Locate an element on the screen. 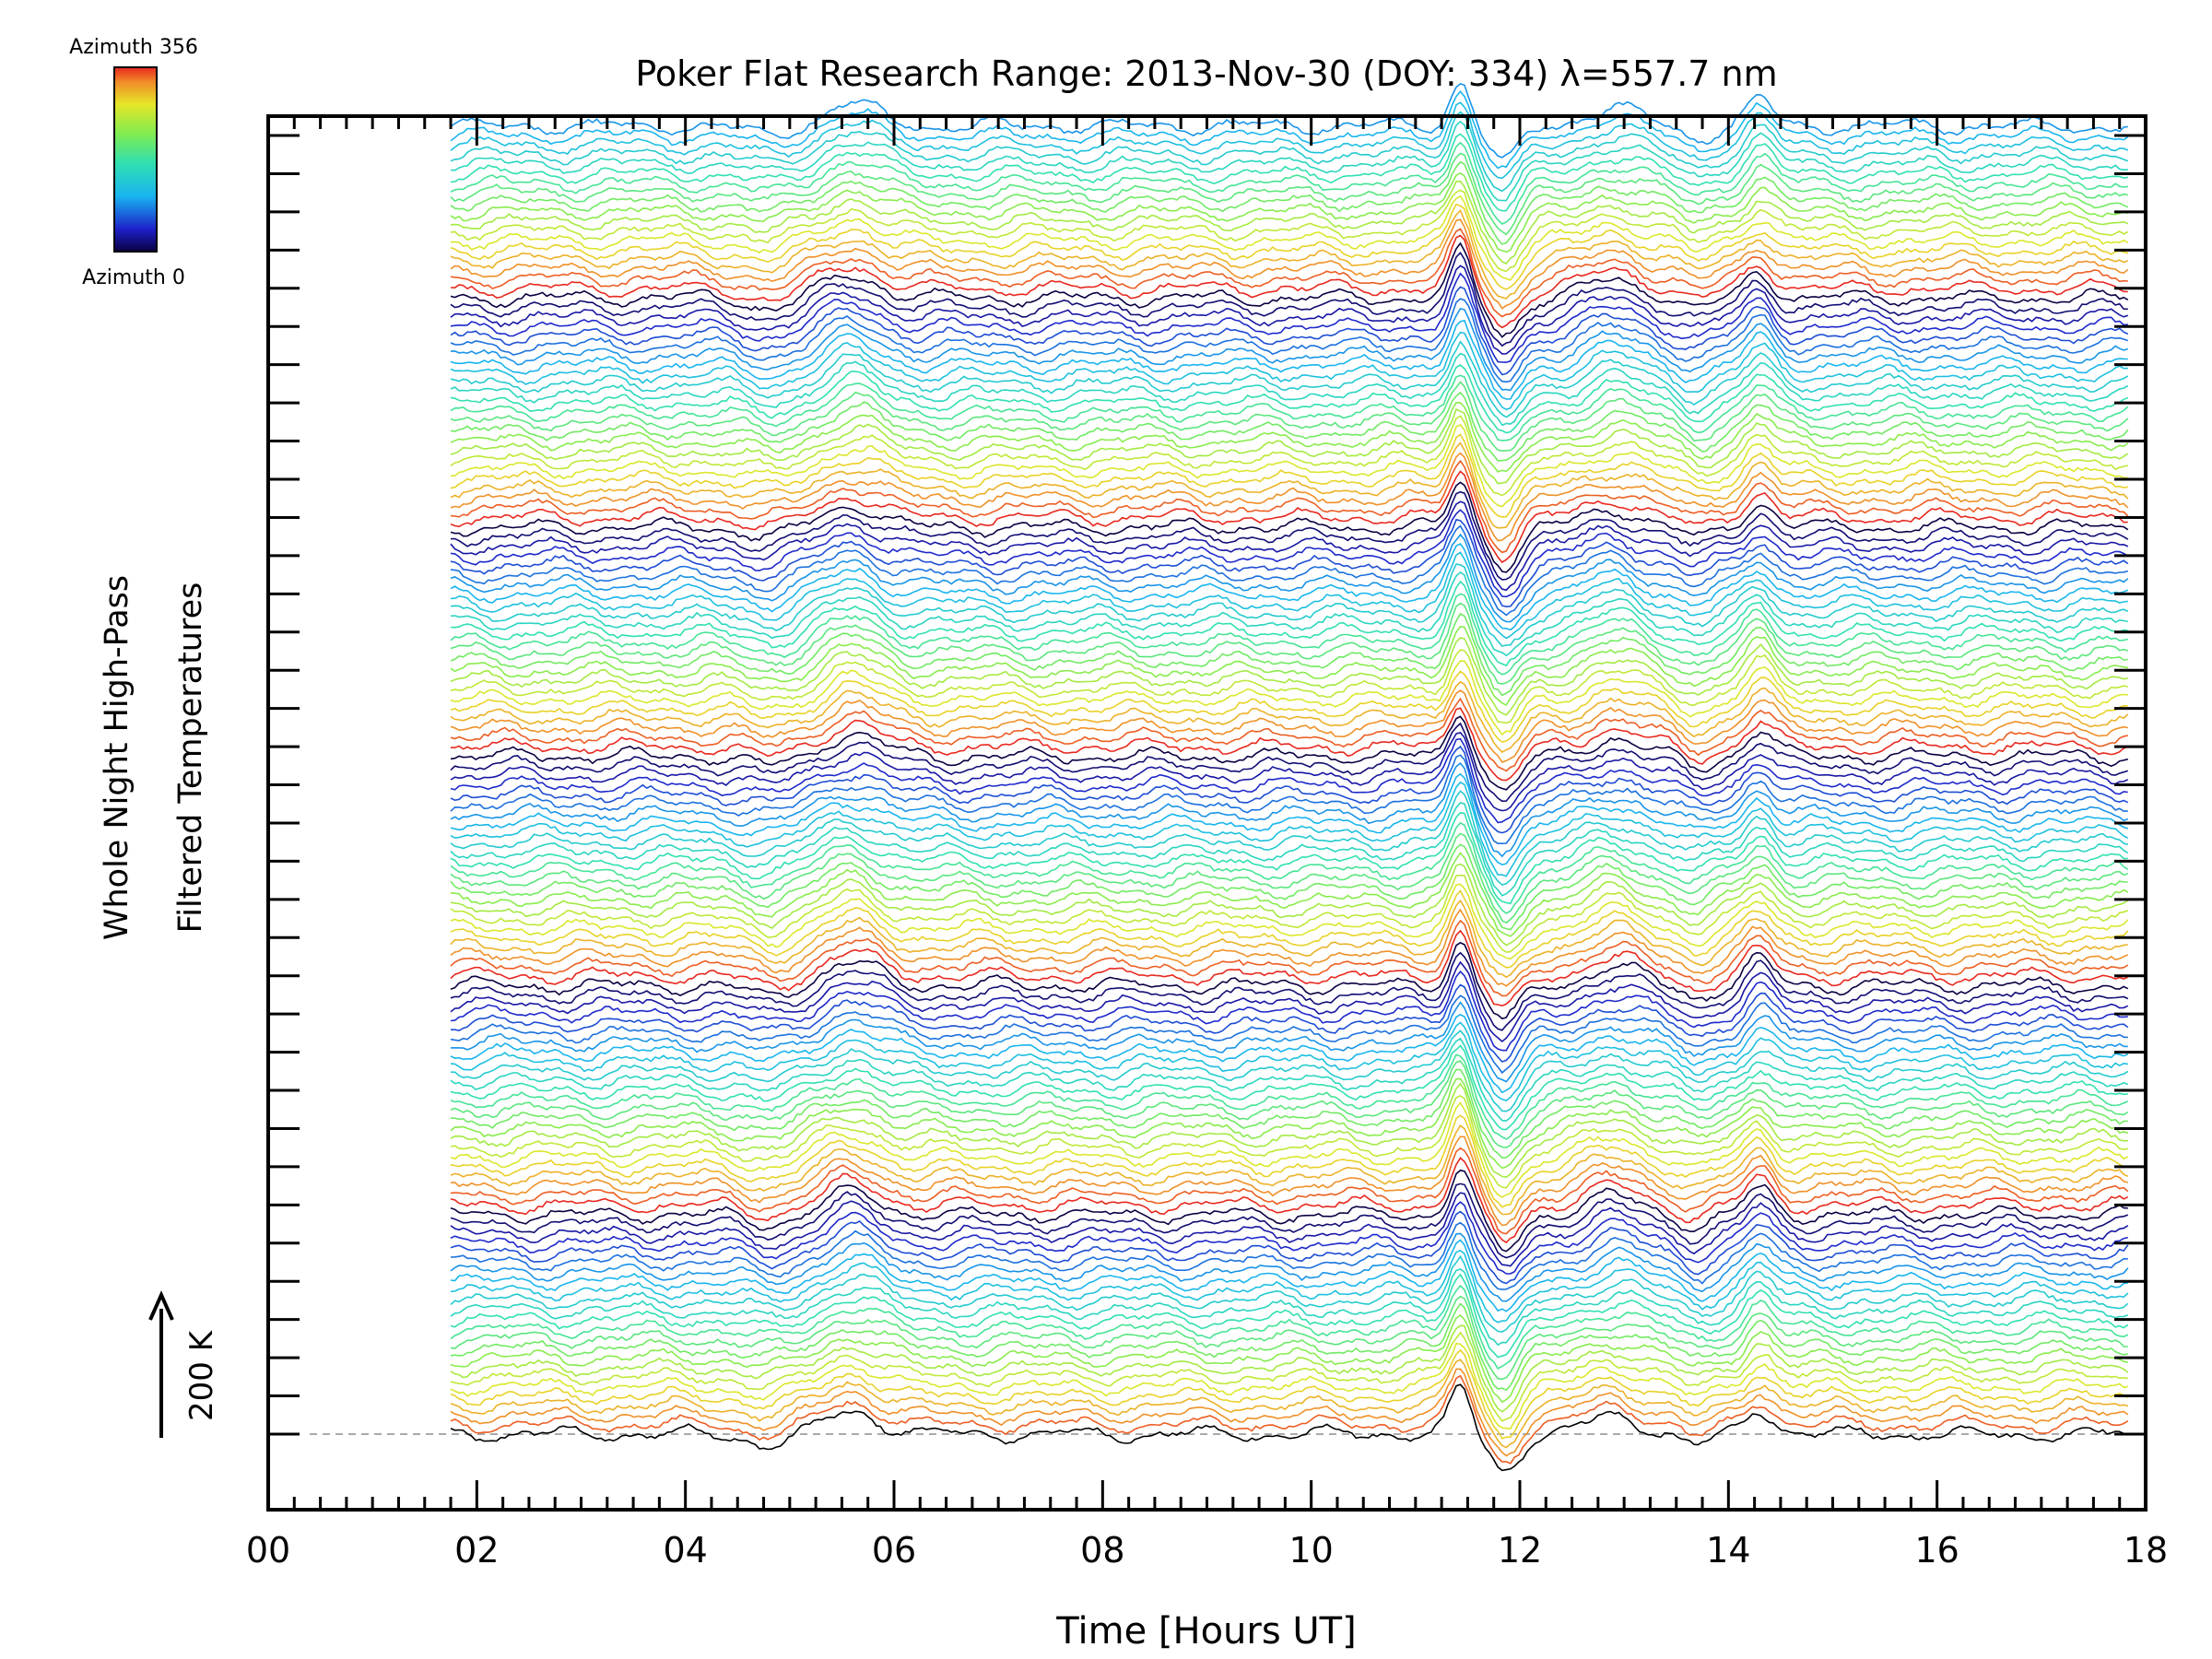 The image size is (2212, 1659). y-axis-label-line2: Filtered Temperatures is located at coordinates (190, 758).